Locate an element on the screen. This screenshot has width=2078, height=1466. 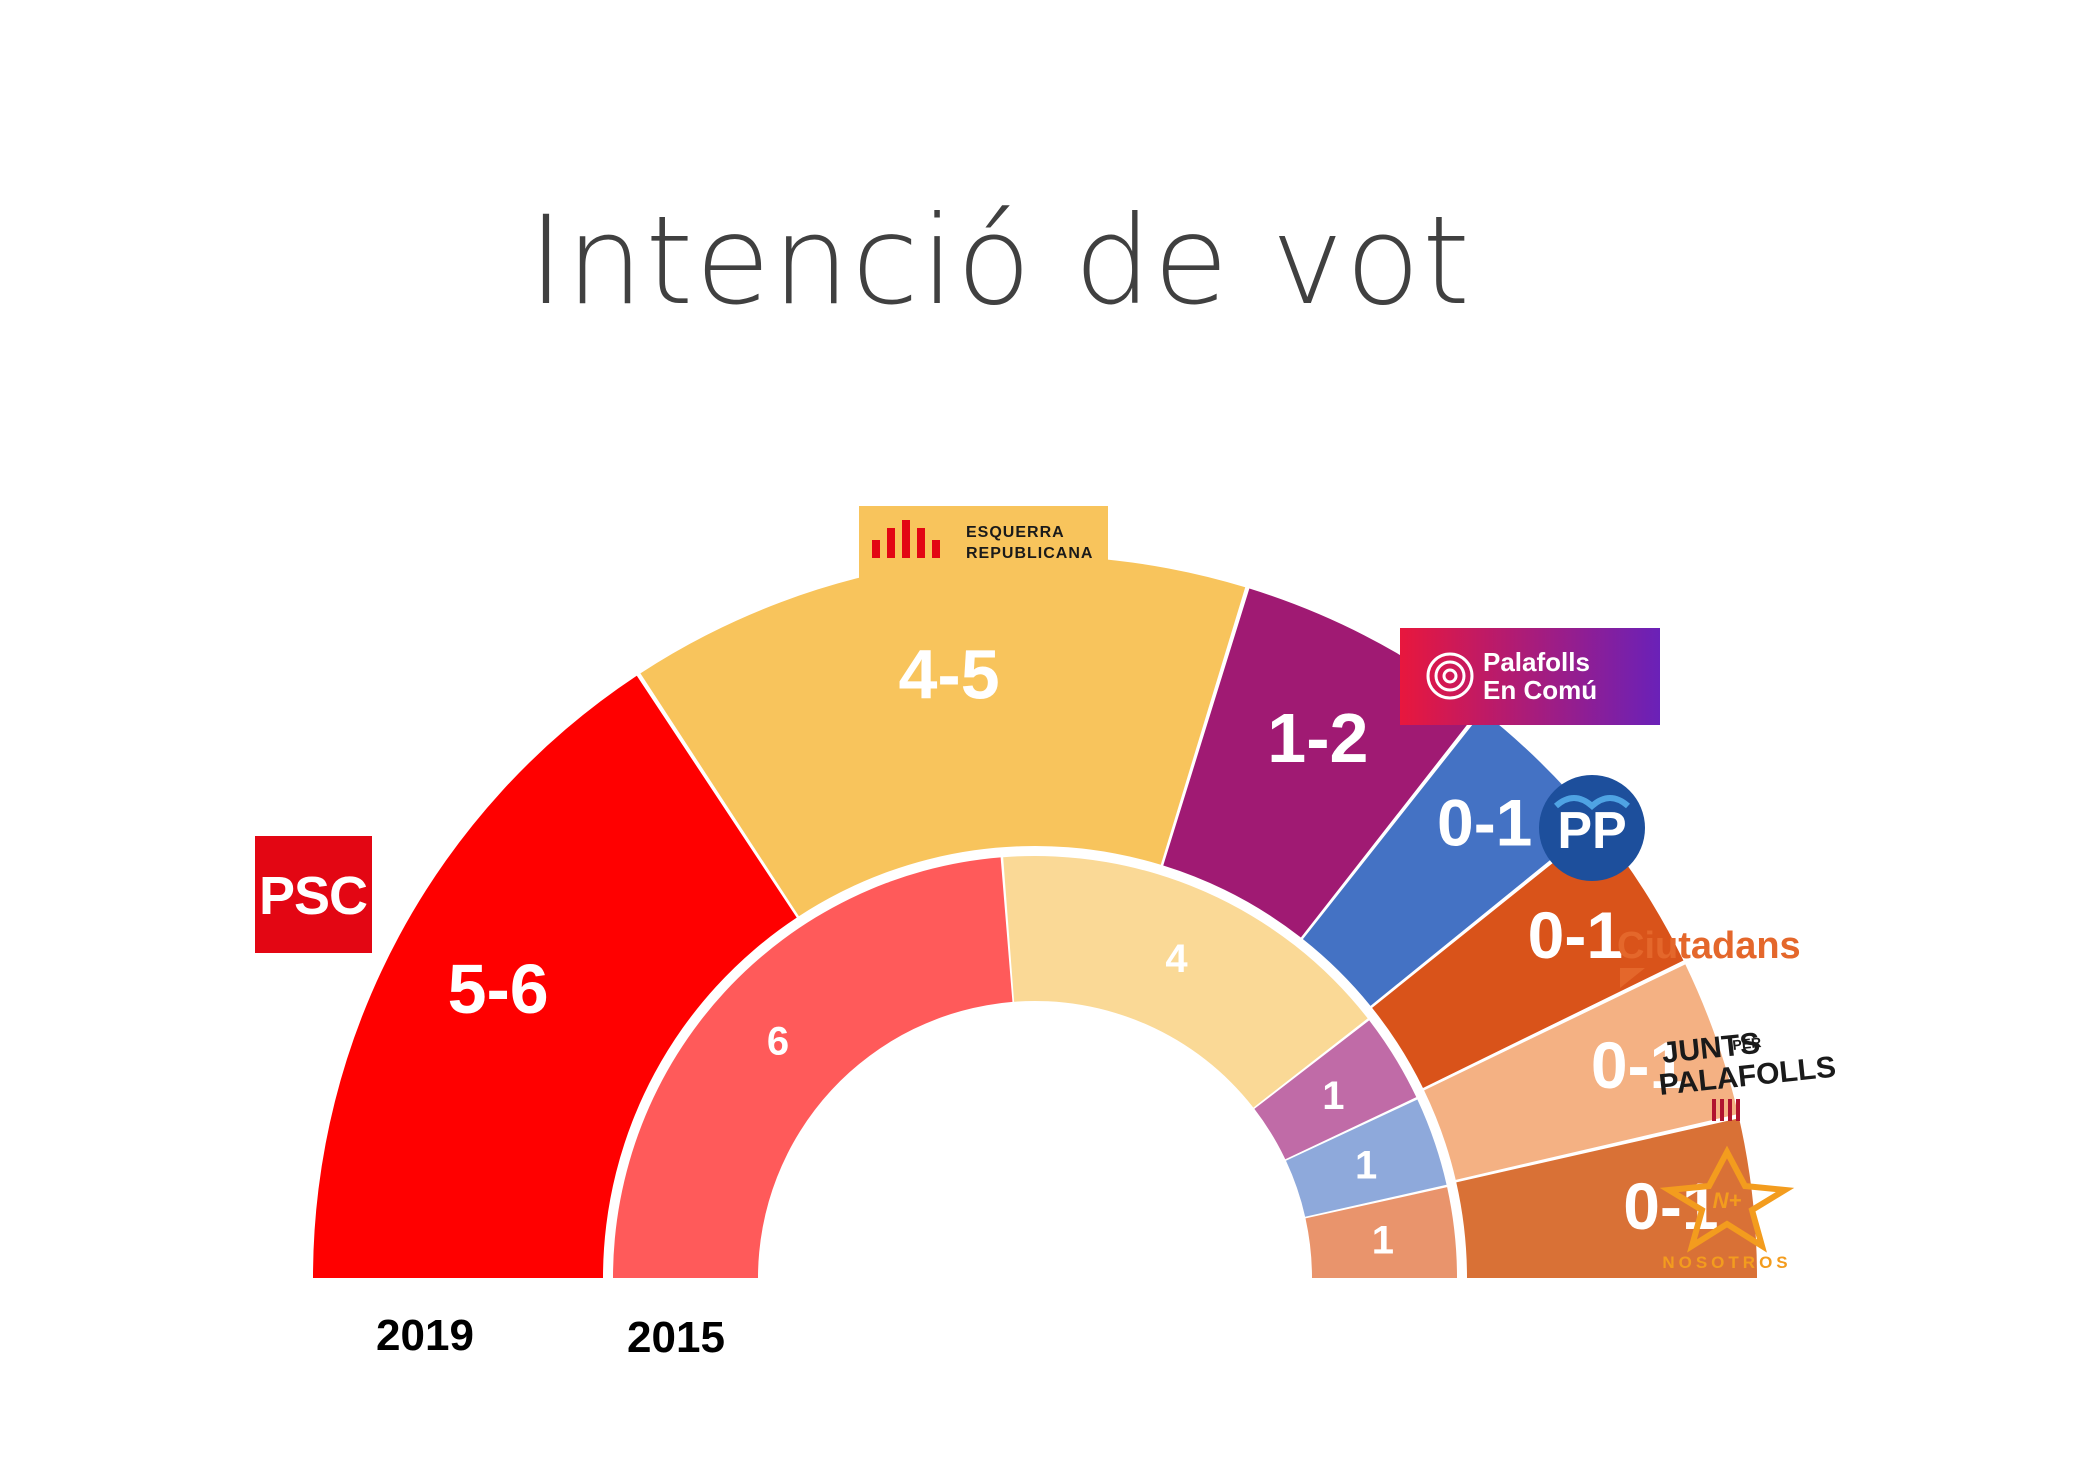
segment-2019-pp is located at coordinates (1449, 858).